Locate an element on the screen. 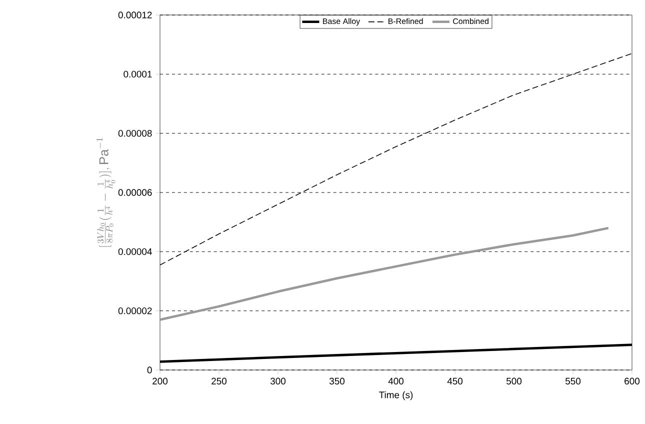 The width and height of the screenshot is (645, 424). x-tick-label: 500 is located at coordinates (514, 381).